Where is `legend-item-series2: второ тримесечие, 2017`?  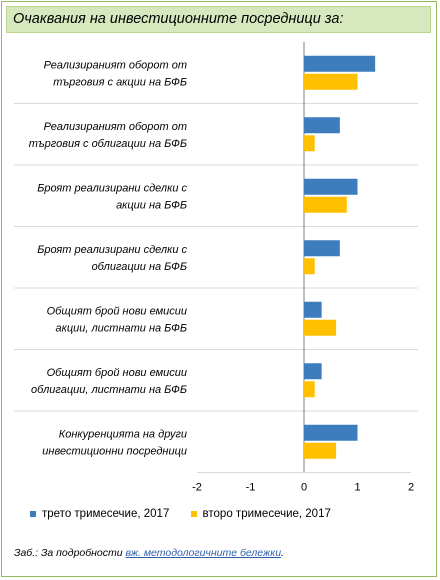
legend-item-series2: второ тримесечие, 2017 is located at coordinates (260, 514).